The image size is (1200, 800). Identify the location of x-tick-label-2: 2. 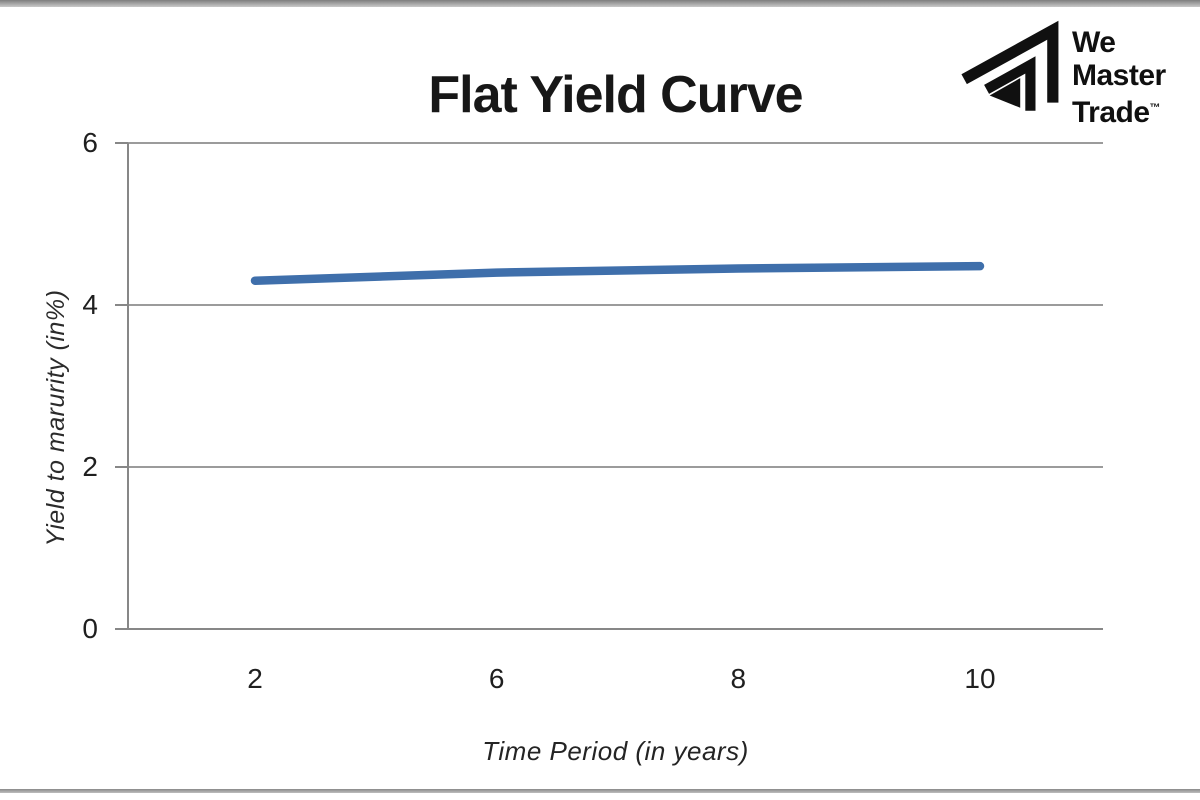
(255, 678).